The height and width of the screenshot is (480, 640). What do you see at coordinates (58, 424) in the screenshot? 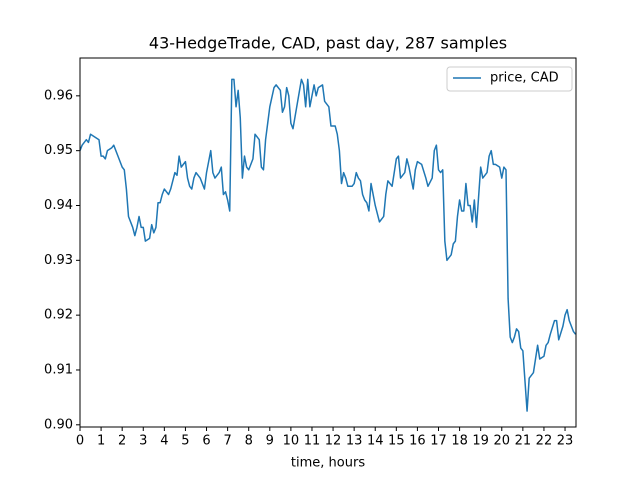
I see `y-tick-label: 0.90` at bounding box center [58, 424].